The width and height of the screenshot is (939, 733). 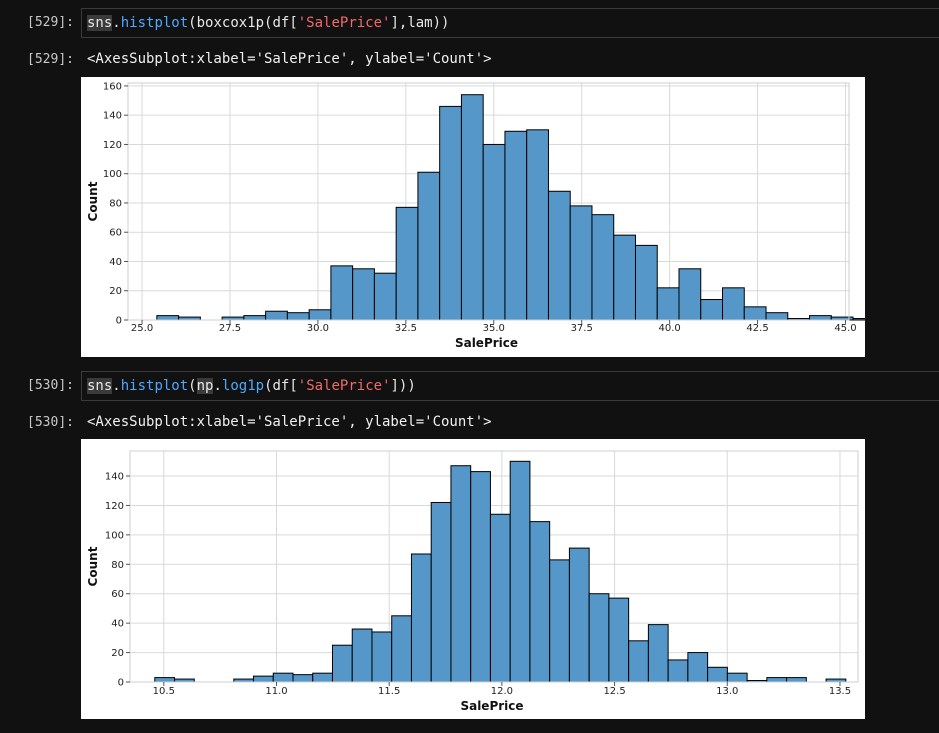 I want to click on input-prompt-529: [529]:, so click(x=50, y=22).